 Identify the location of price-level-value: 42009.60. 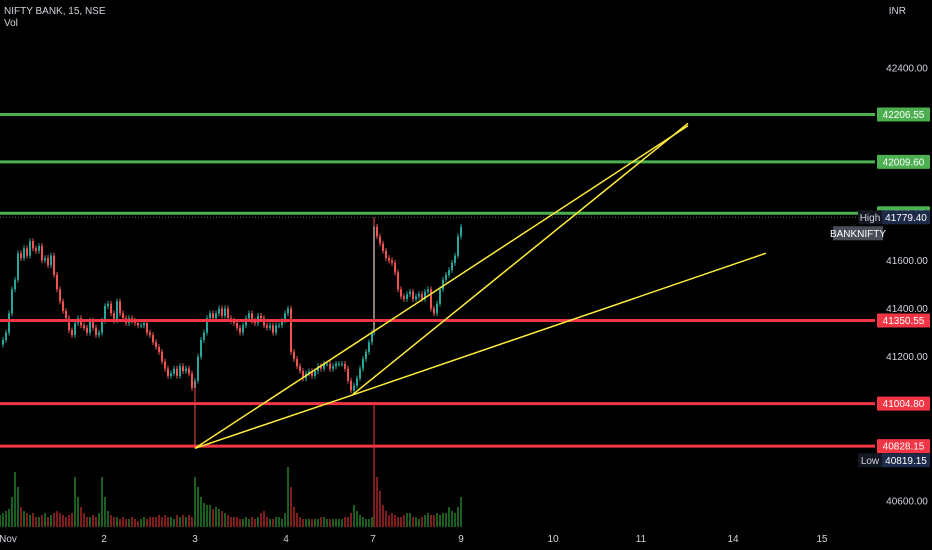
(904, 162).